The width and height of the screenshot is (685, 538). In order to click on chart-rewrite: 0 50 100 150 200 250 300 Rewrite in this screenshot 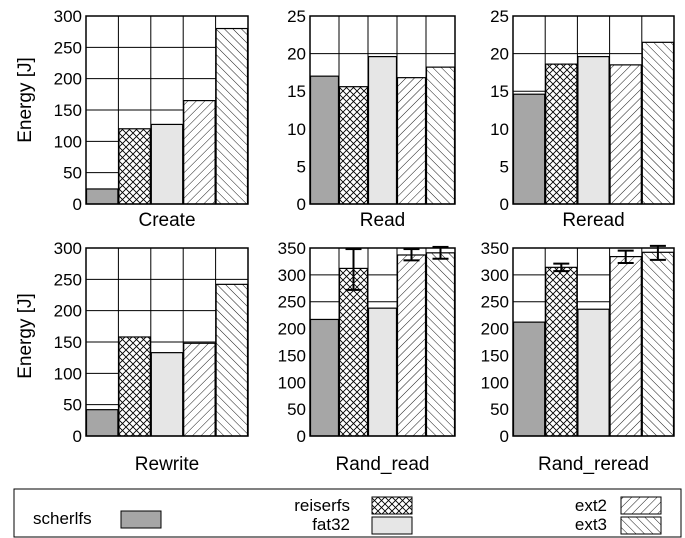, I will do `click(151, 357)`.